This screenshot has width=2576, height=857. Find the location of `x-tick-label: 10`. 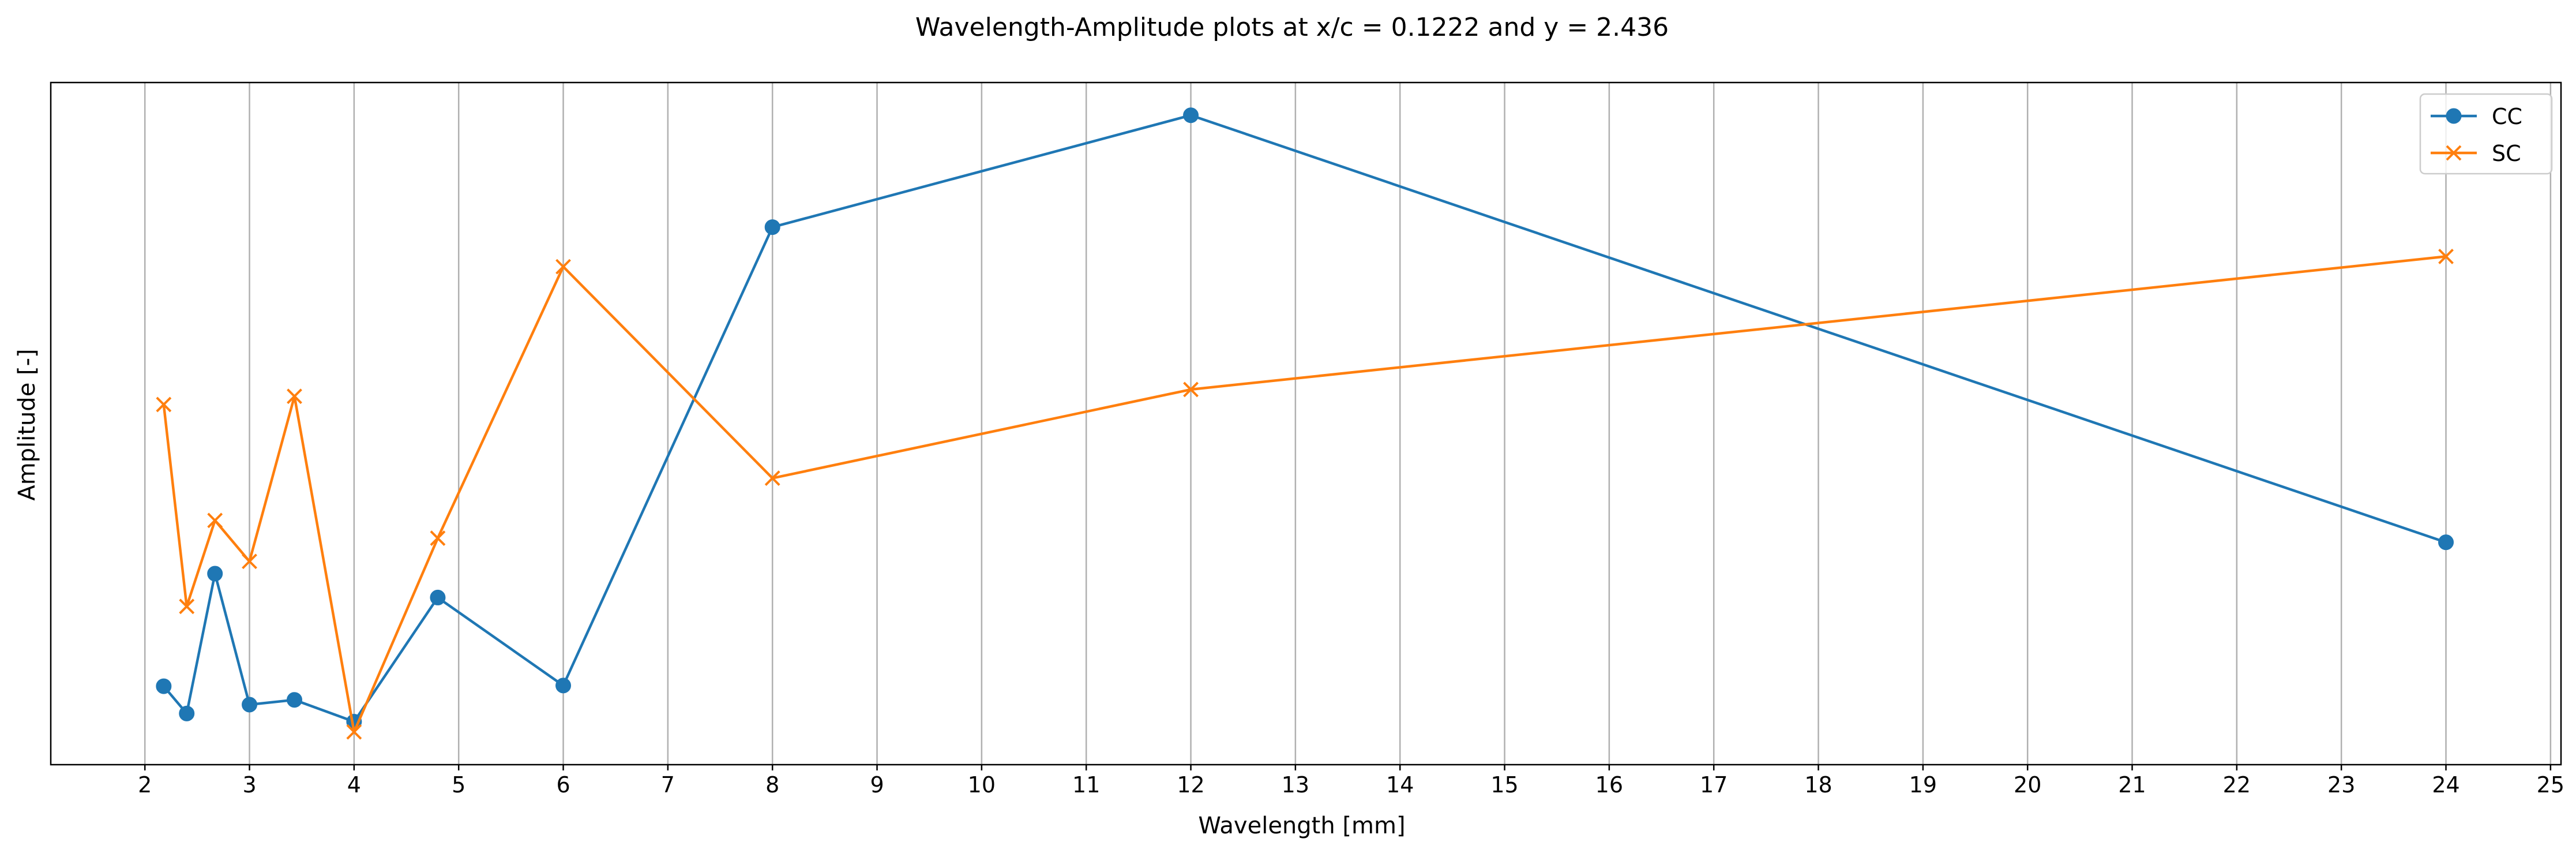

x-tick-label: 10 is located at coordinates (982, 785).